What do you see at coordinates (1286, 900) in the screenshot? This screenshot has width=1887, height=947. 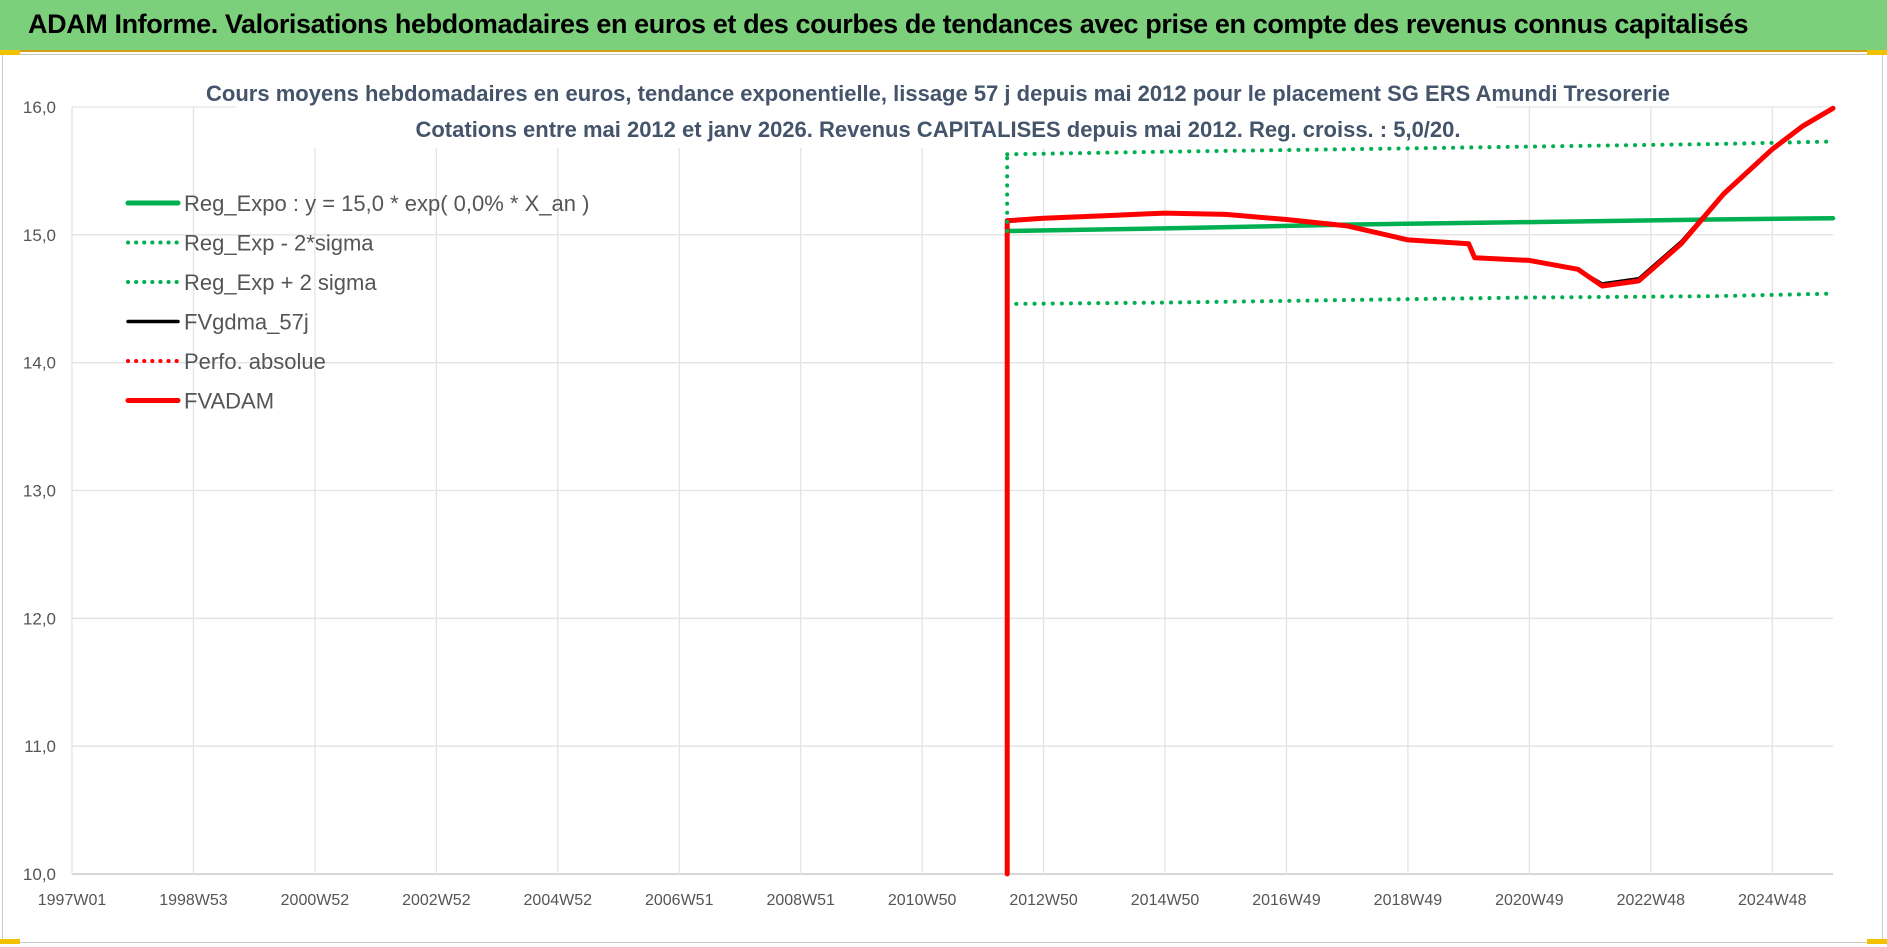 I see `x-tick-label: 2016W49` at bounding box center [1286, 900].